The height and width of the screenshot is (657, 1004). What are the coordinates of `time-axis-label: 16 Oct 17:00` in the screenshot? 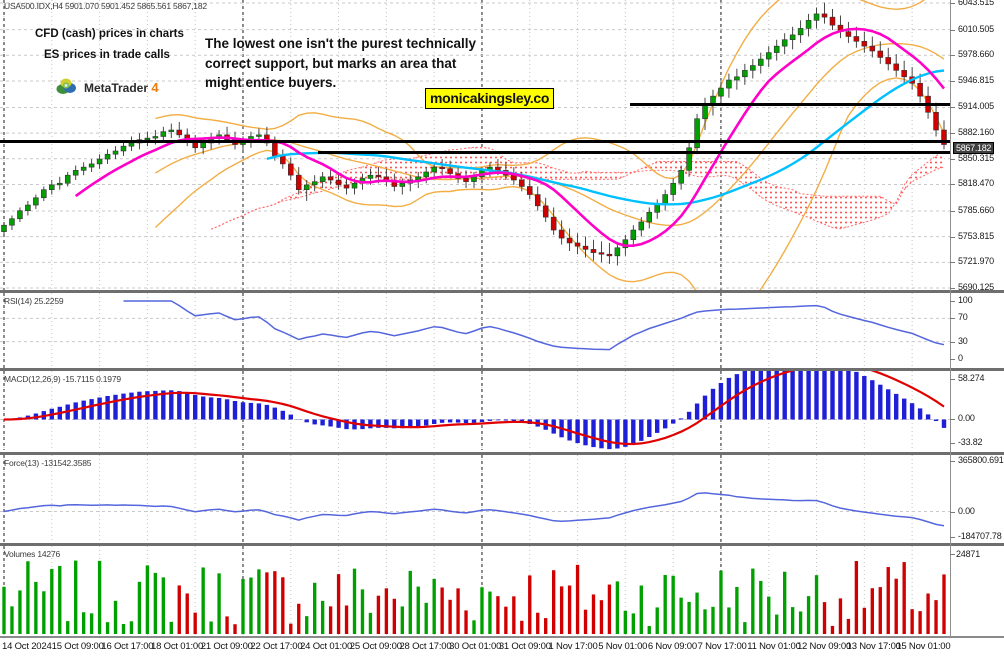 It's located at (127, 646).